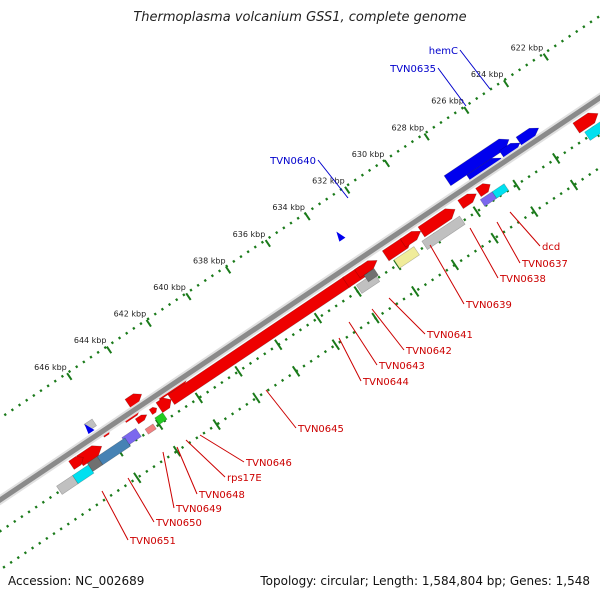 The width and height of the screenshot is (600, 600). What do you see at coordinates (487, 74) in the screenshot?
I see `kbp-label: 624 kbp` at bounding box center [487, 74].